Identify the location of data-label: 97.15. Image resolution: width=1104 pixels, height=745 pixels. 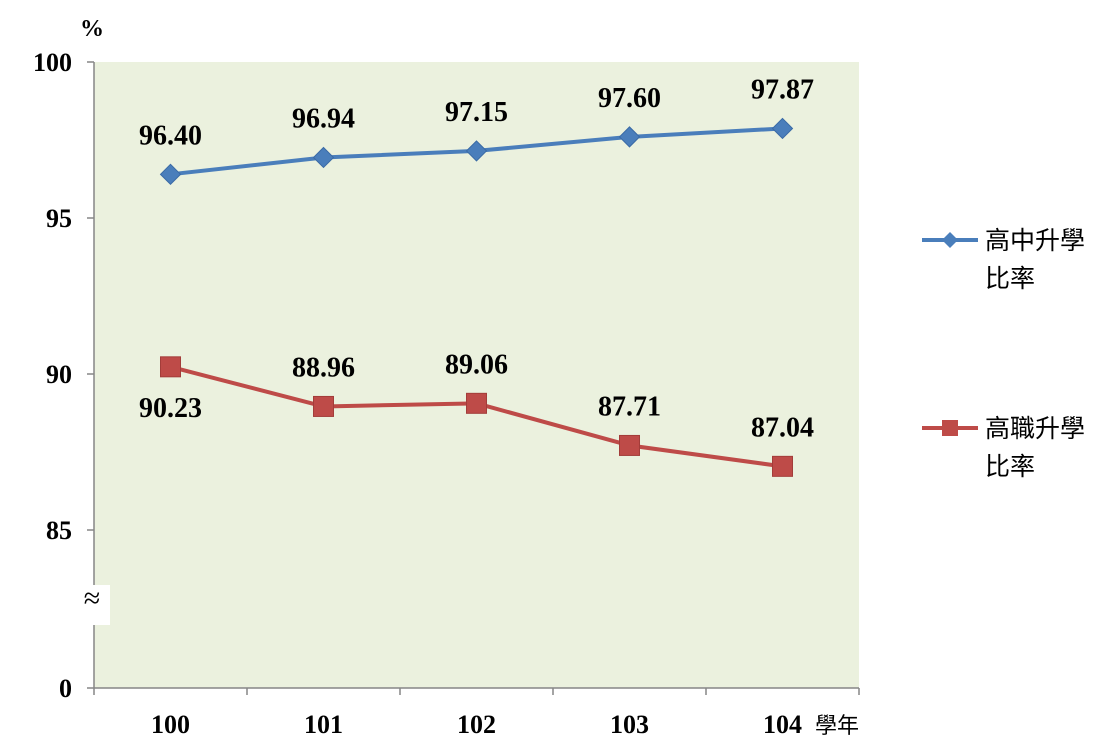
(476, 112).